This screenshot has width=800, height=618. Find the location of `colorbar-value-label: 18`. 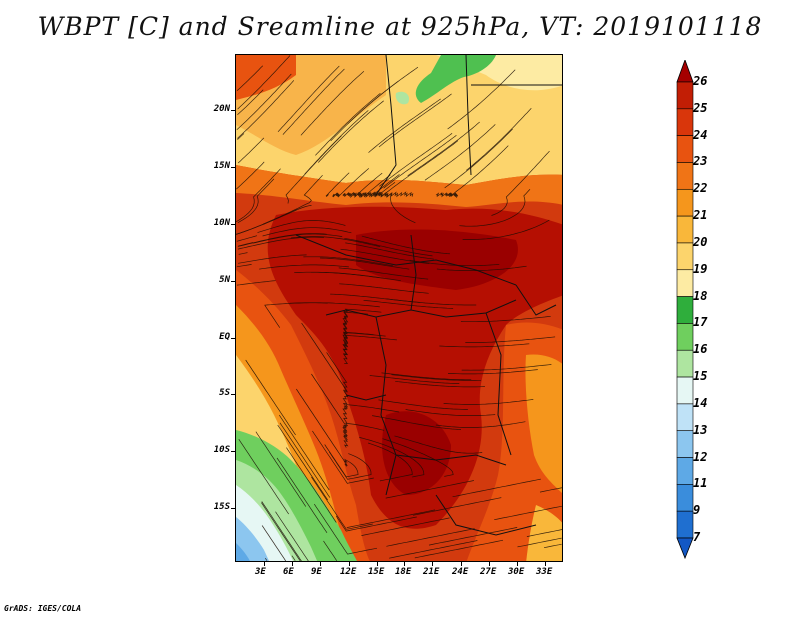

colorbar-value-label: 18 is located at coordinates (700, 295).